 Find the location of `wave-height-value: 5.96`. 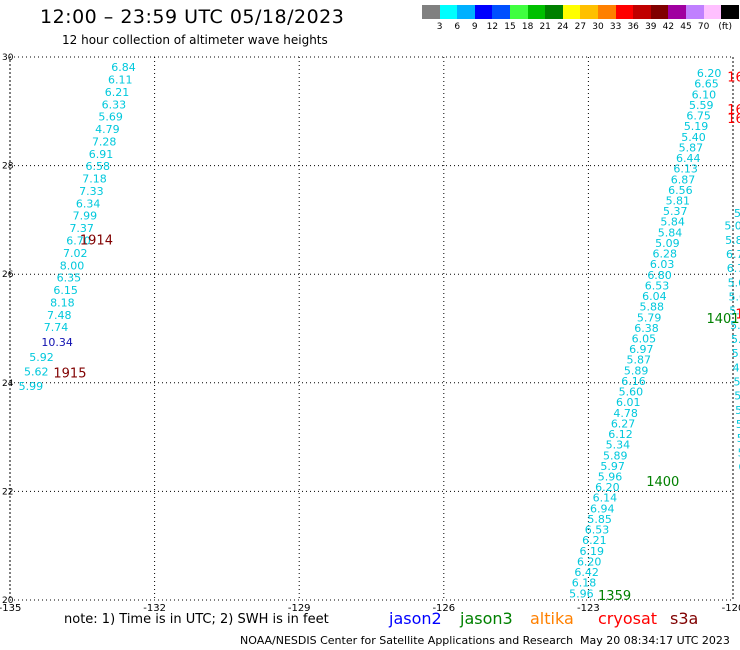

wave-height-value: 5.96 is located at coordinates (610, 477).